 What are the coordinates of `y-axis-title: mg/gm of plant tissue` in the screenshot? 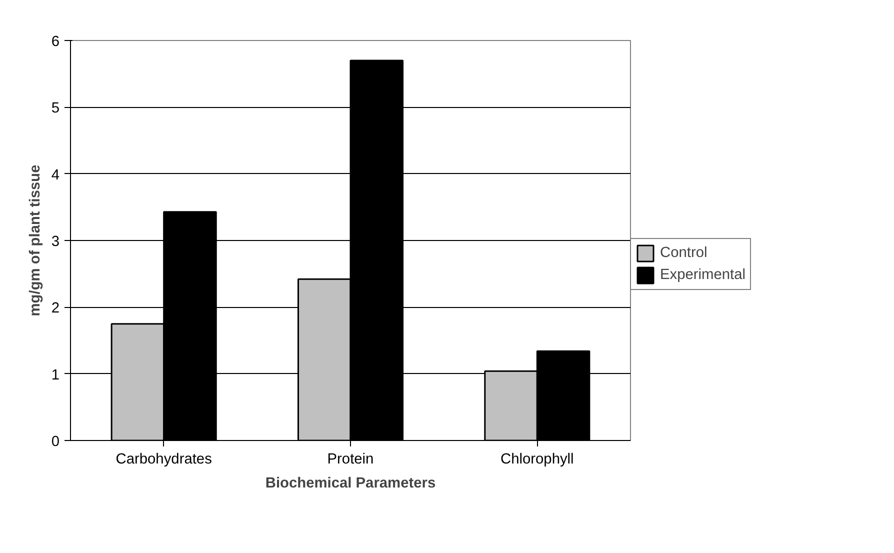 It's located at (35, 240).